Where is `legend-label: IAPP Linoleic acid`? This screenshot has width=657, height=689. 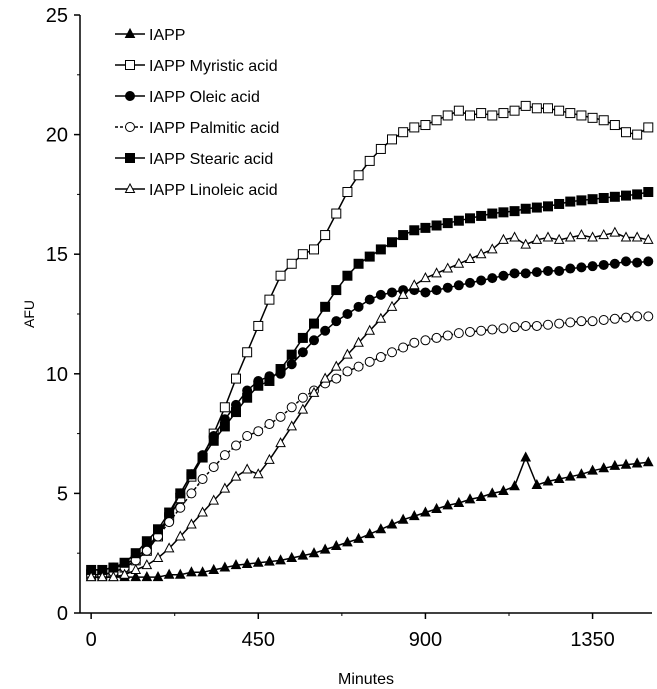
legend-label: IAPP Linoleic acid is located at coordinates (213, 190).